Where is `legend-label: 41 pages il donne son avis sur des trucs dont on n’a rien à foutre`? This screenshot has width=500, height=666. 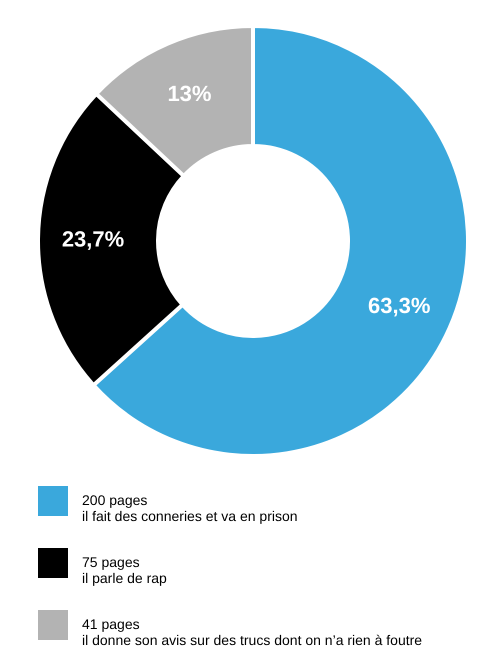
legend-label: 41 pages il donne son avis sur des trucs dont on n’a rien à foutre is located at coordinates (252, 632).